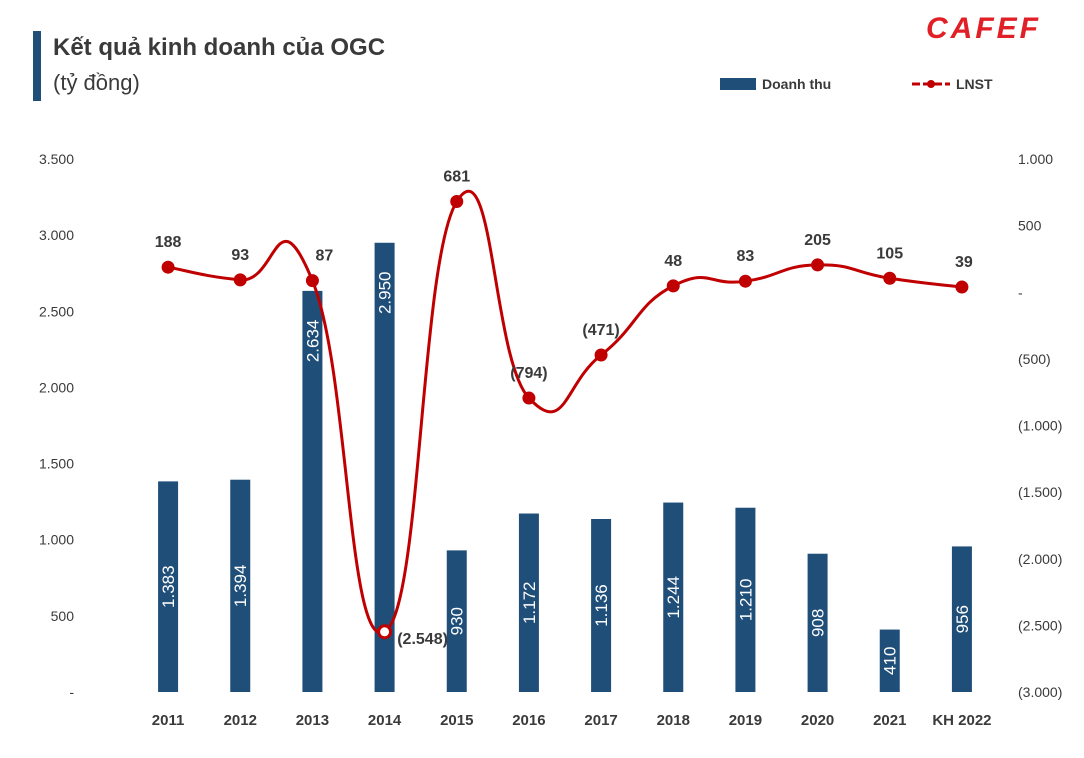 The image size is (1084, 758). I want to click on line-value-label: (2.548), so click(422, 639).